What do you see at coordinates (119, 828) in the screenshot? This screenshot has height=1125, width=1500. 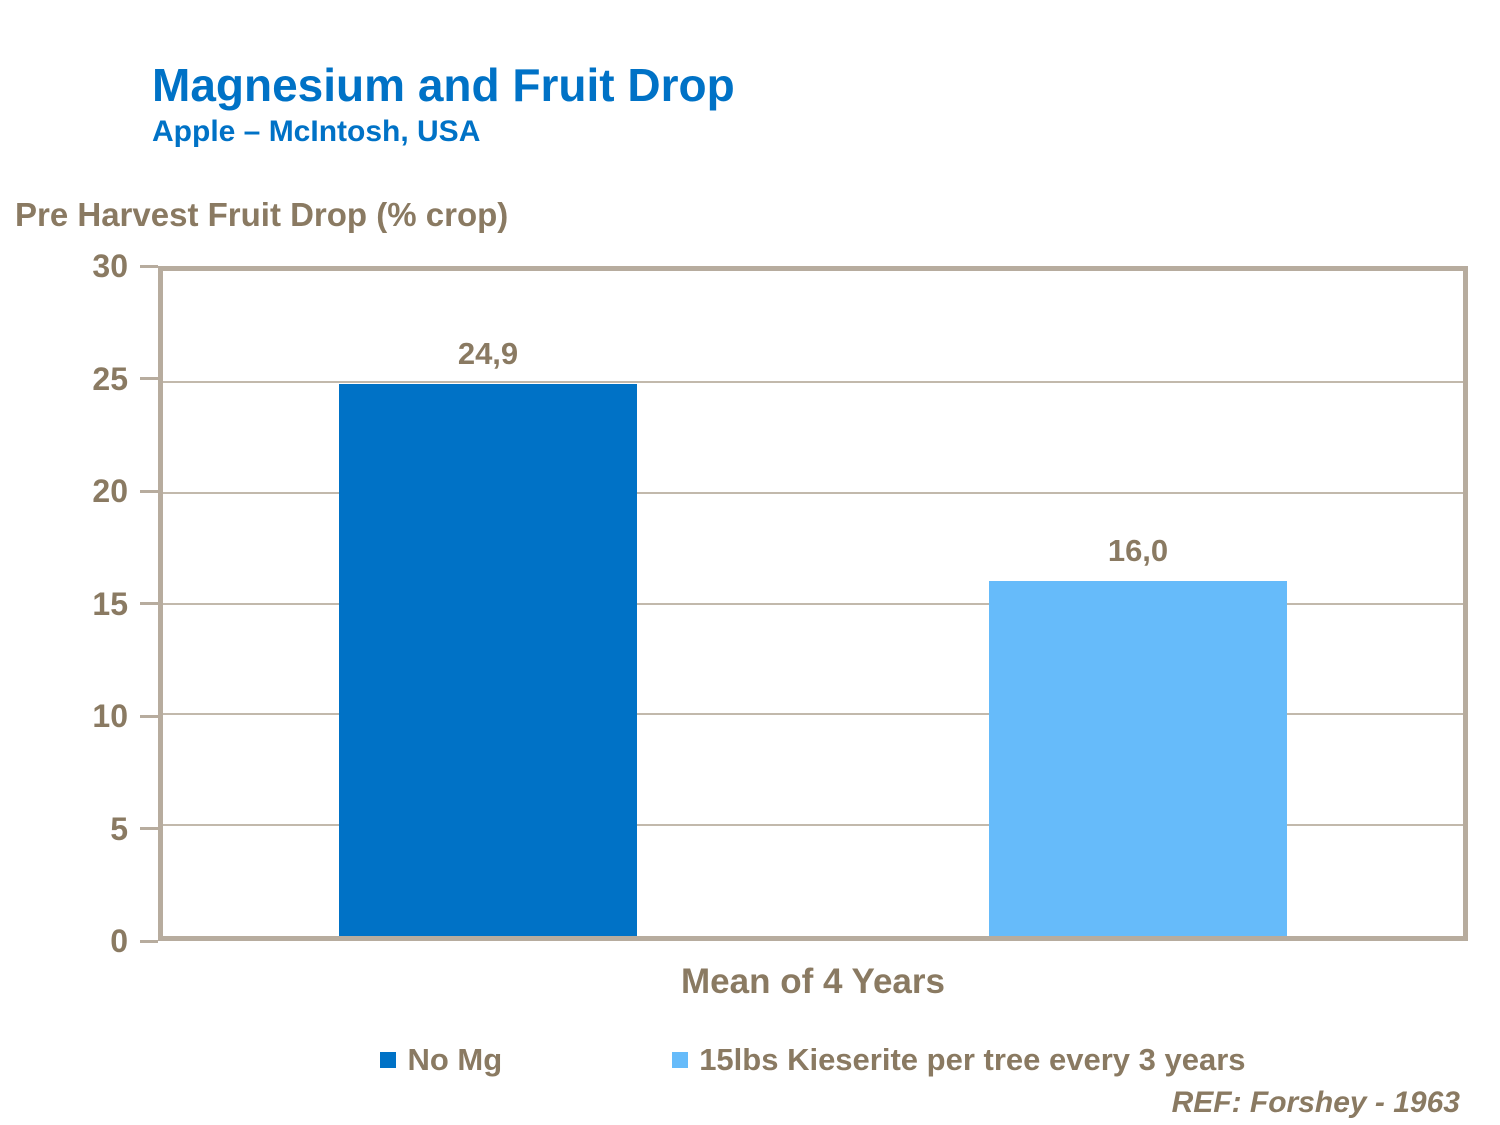 I see `y-tick-label: 5` at bounding box center [119, 828].